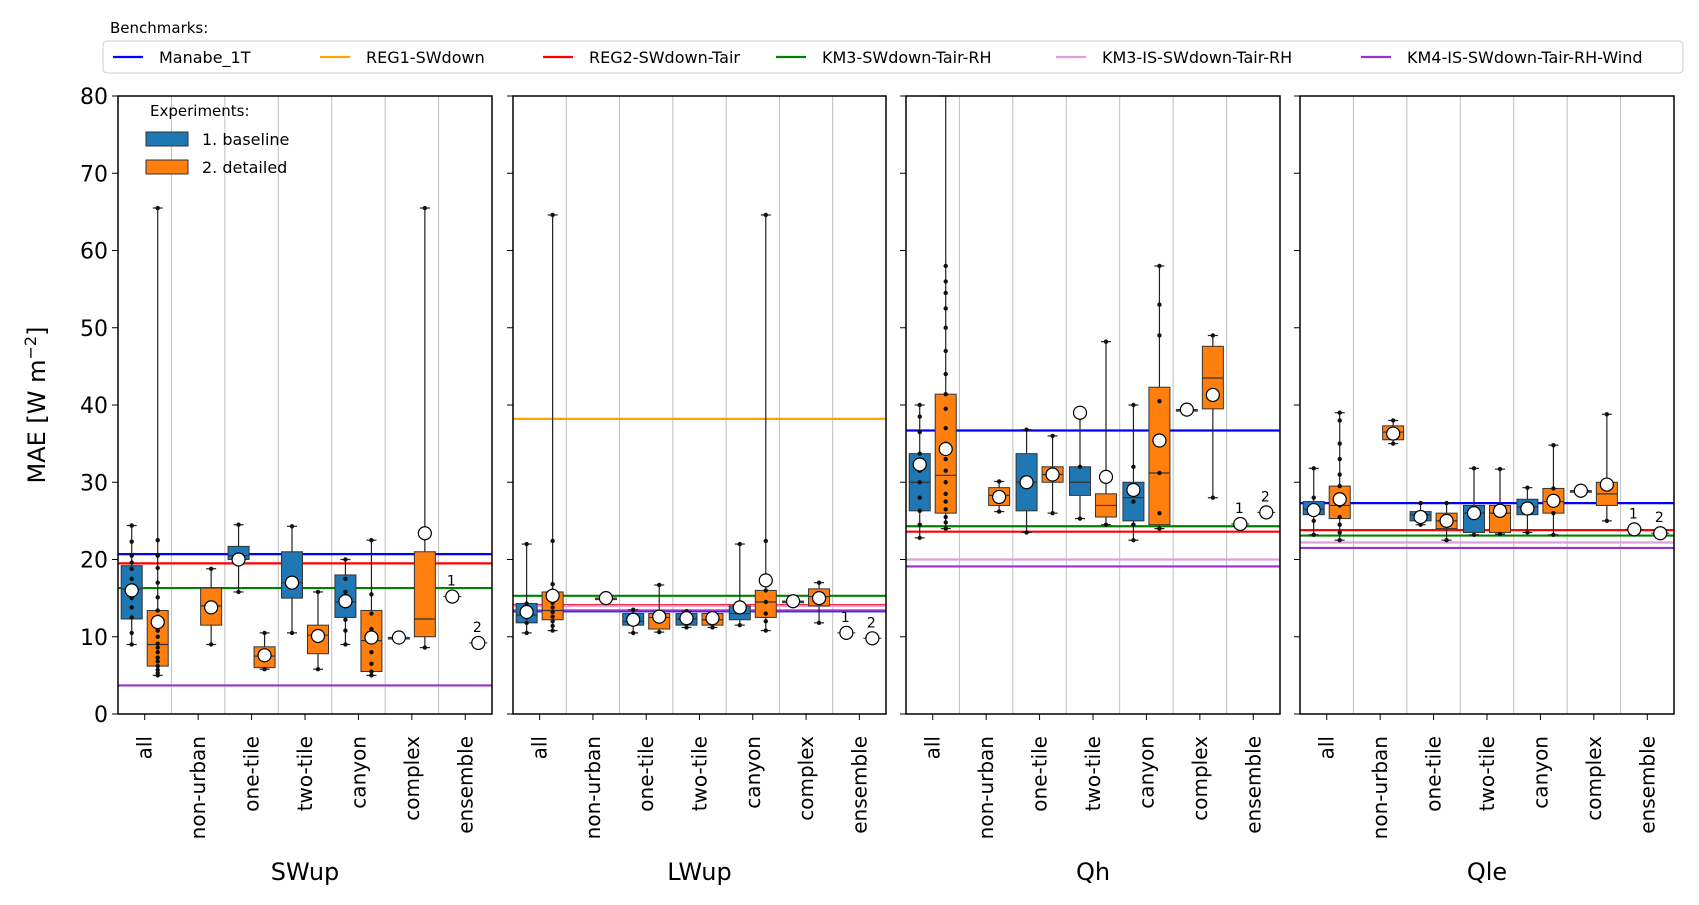 Image resolution: width=1699 pixels, height=905 pixels. What do you see at coordinates (664, 57) in the screenshot?
I see `benchmark-name: REG2-SWdown-Tair` at bounding box center [664, 57].